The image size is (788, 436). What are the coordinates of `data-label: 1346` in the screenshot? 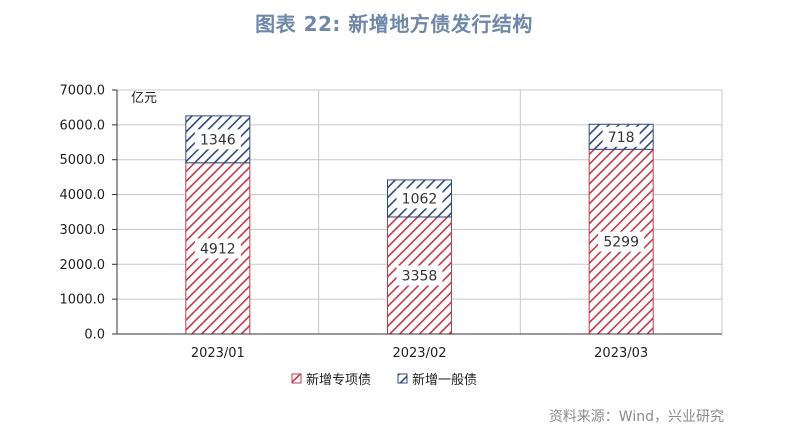 It's located at (218, 140).